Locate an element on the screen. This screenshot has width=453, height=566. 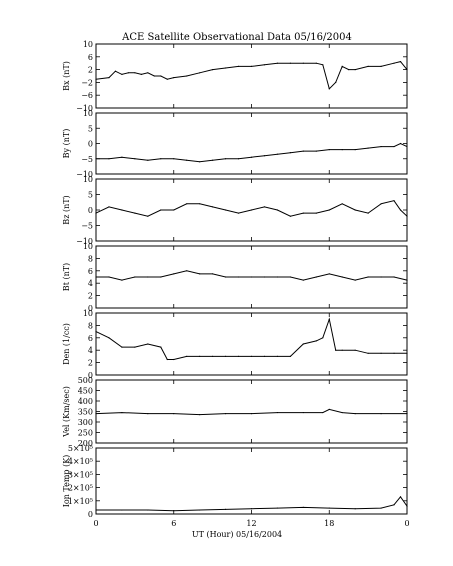
y-tick-label: 6 is located at coordinates (90, 338).